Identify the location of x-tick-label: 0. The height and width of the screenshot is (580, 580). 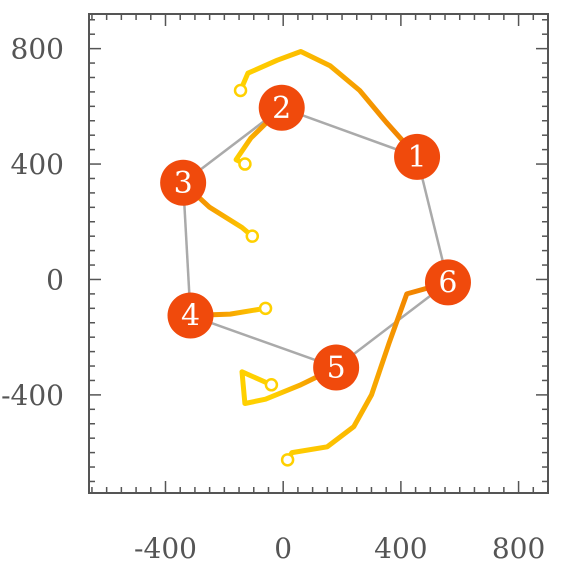
(283, 548).